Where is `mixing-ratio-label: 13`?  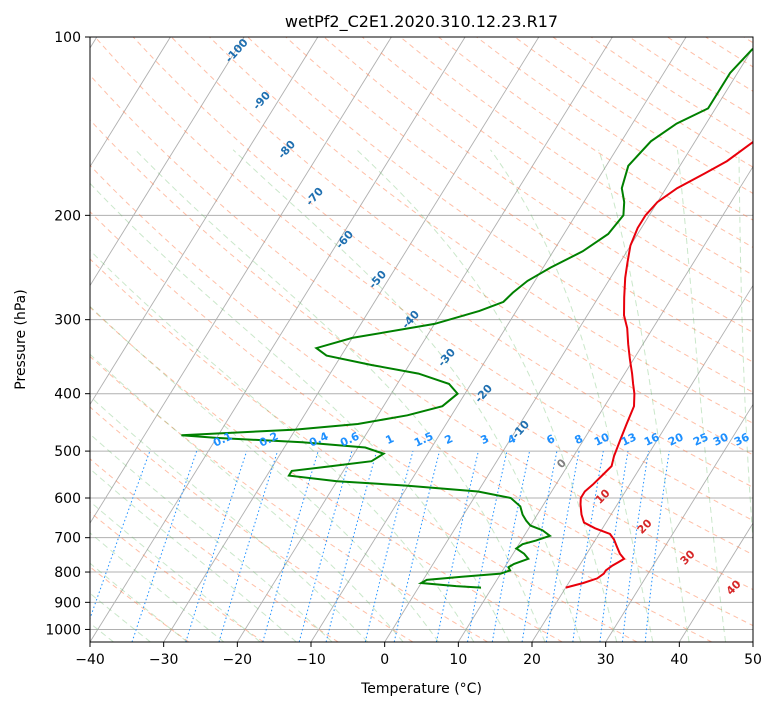 mixing-ratio-label: 13 is located at coordinates (628, 439).